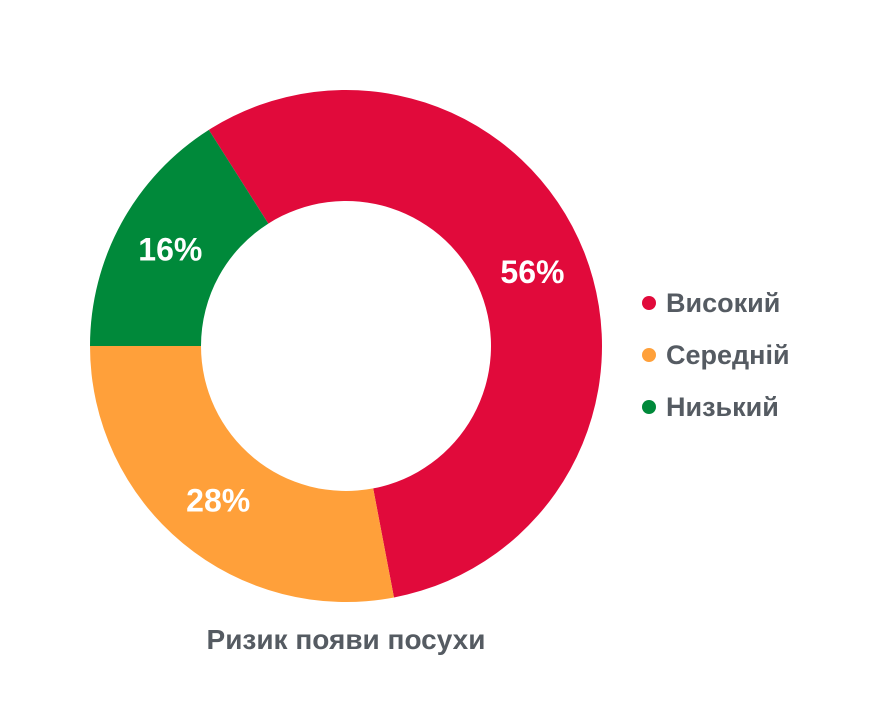 This screenshot has width=884, height=705. Describe the element at coordinates (649, 407) in the screenshot. I see `legend-dot-low` at that location.